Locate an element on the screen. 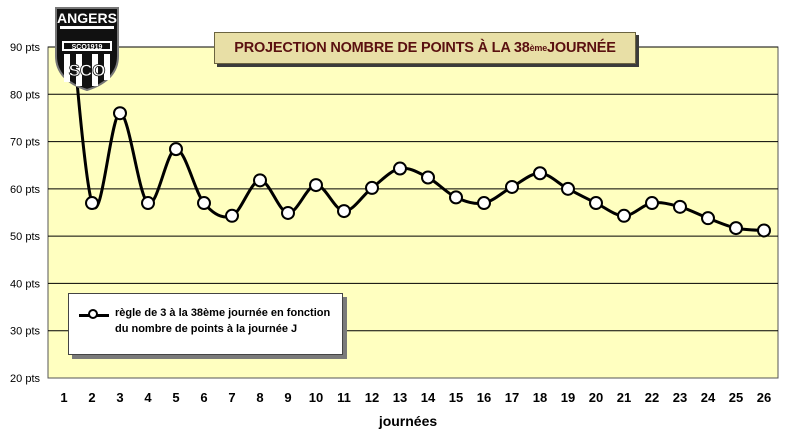 The height and width of the screenshot is (445, 787). x-tick-label: 17 is located at coordinates (512, 397).